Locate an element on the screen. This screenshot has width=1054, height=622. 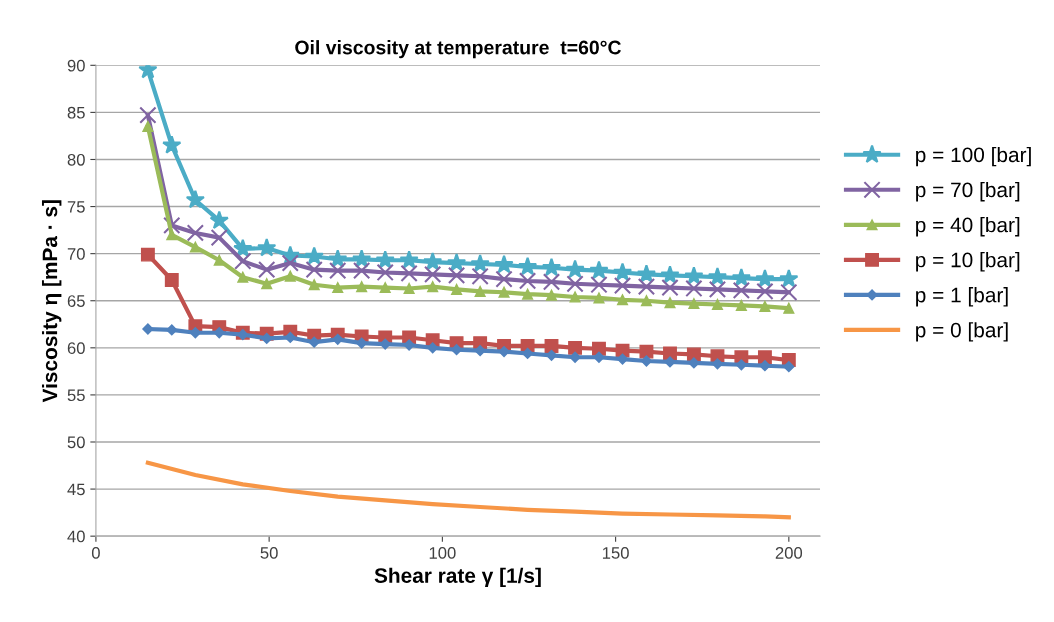
y-tick-label: 55 is located at coordinates (76, 395).